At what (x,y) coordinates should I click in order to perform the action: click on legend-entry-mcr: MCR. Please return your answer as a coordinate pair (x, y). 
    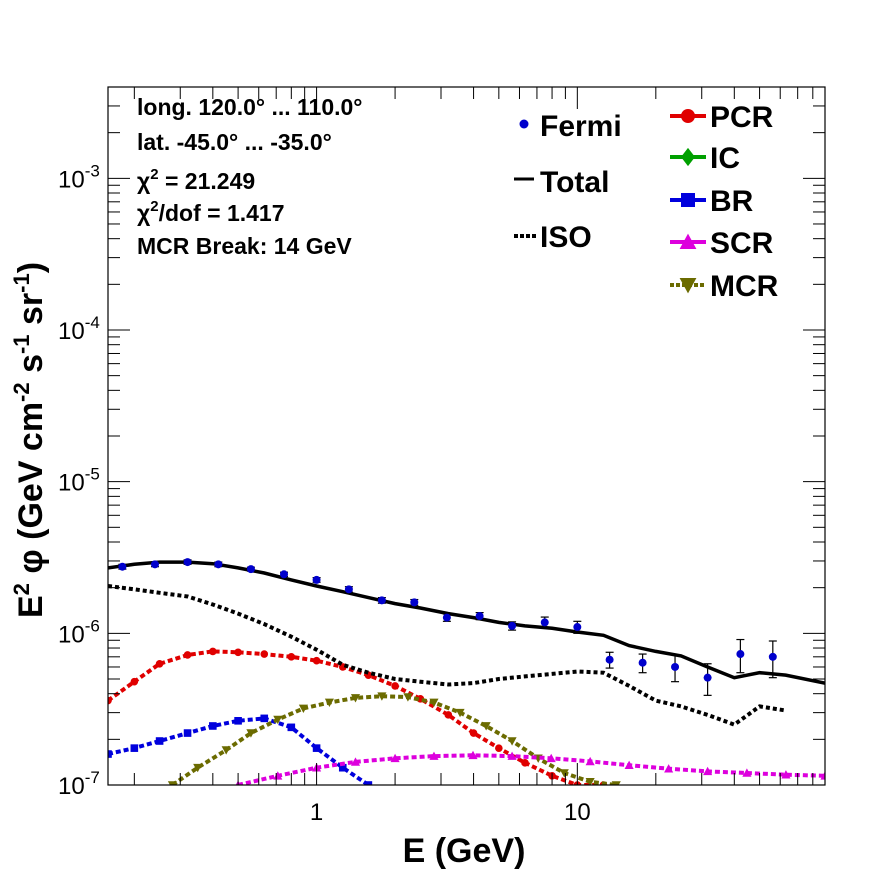
    Looking at the image, I should click on (724, 286).